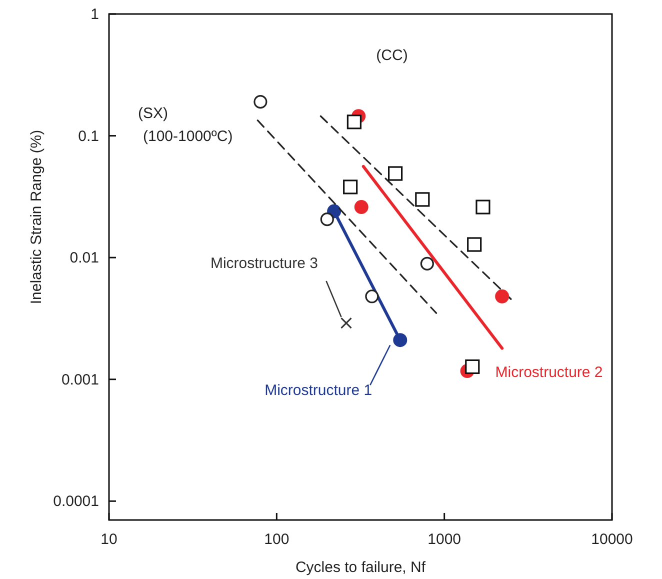 Image resolution: width=662 pixels, height=579 pixels. I want to click on annotation: (SX), so click(153, 113).